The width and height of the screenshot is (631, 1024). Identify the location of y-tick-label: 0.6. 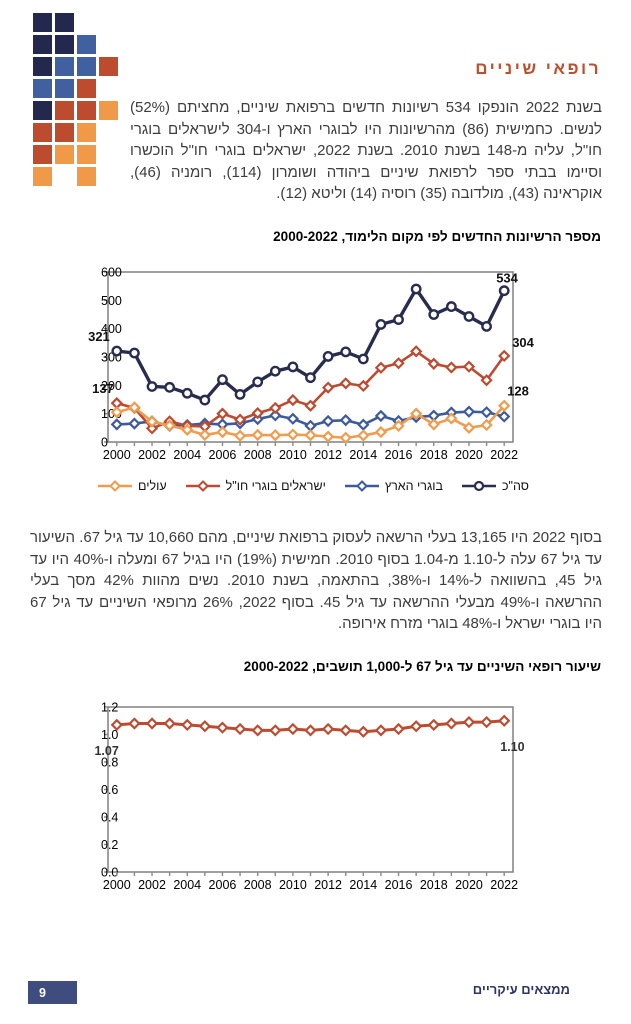
(109, 790).